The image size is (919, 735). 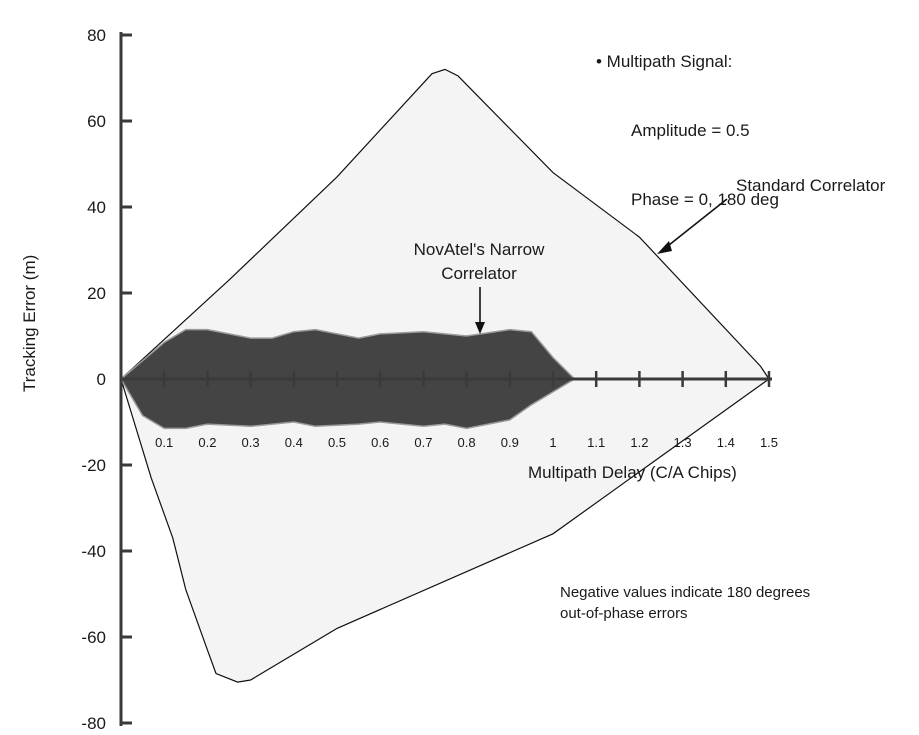 I want to click on y-tick-label: -60, so click(x=93, y=637).